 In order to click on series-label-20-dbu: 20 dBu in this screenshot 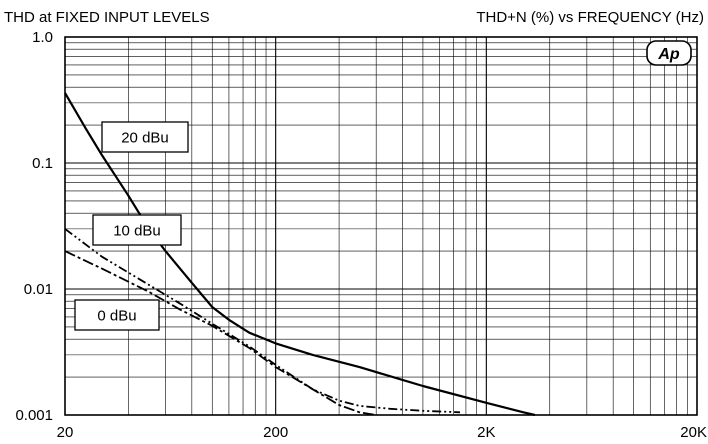, I will do `click(145, 138)`.